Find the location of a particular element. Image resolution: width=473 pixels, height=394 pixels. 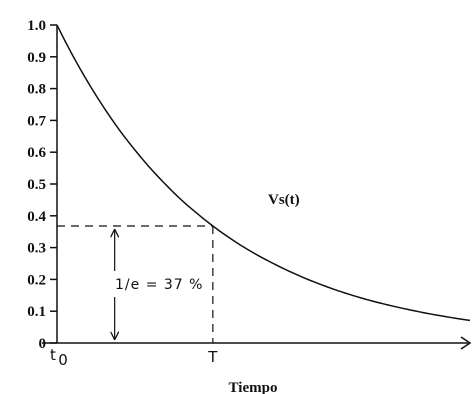

y-tick-label: 0.6 is located at coordinates (36, 153).